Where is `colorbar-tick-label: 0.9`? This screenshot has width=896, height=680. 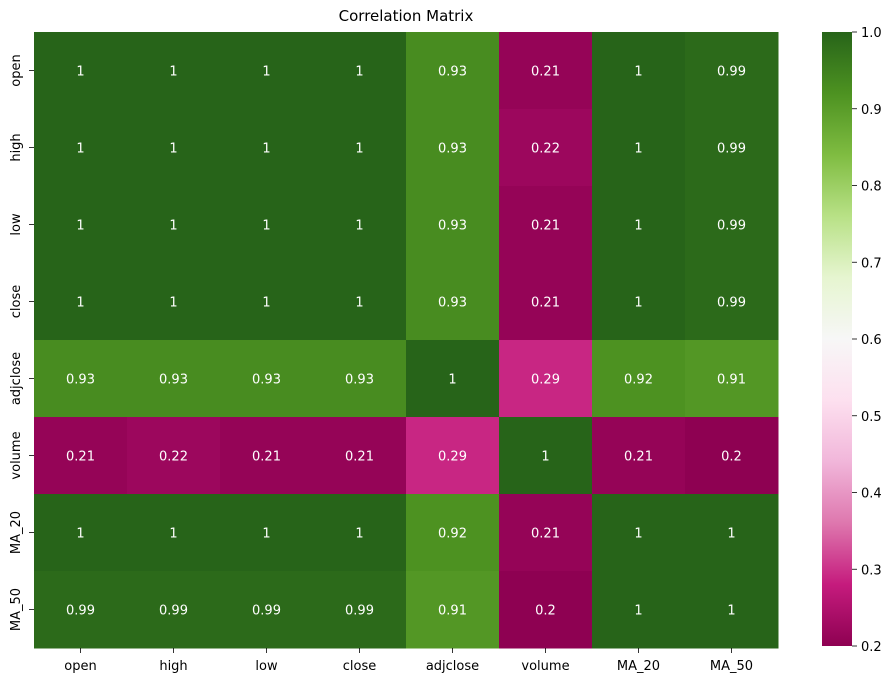 colorbar-tick-label: 0.9 is located at coordinates (871, 110).